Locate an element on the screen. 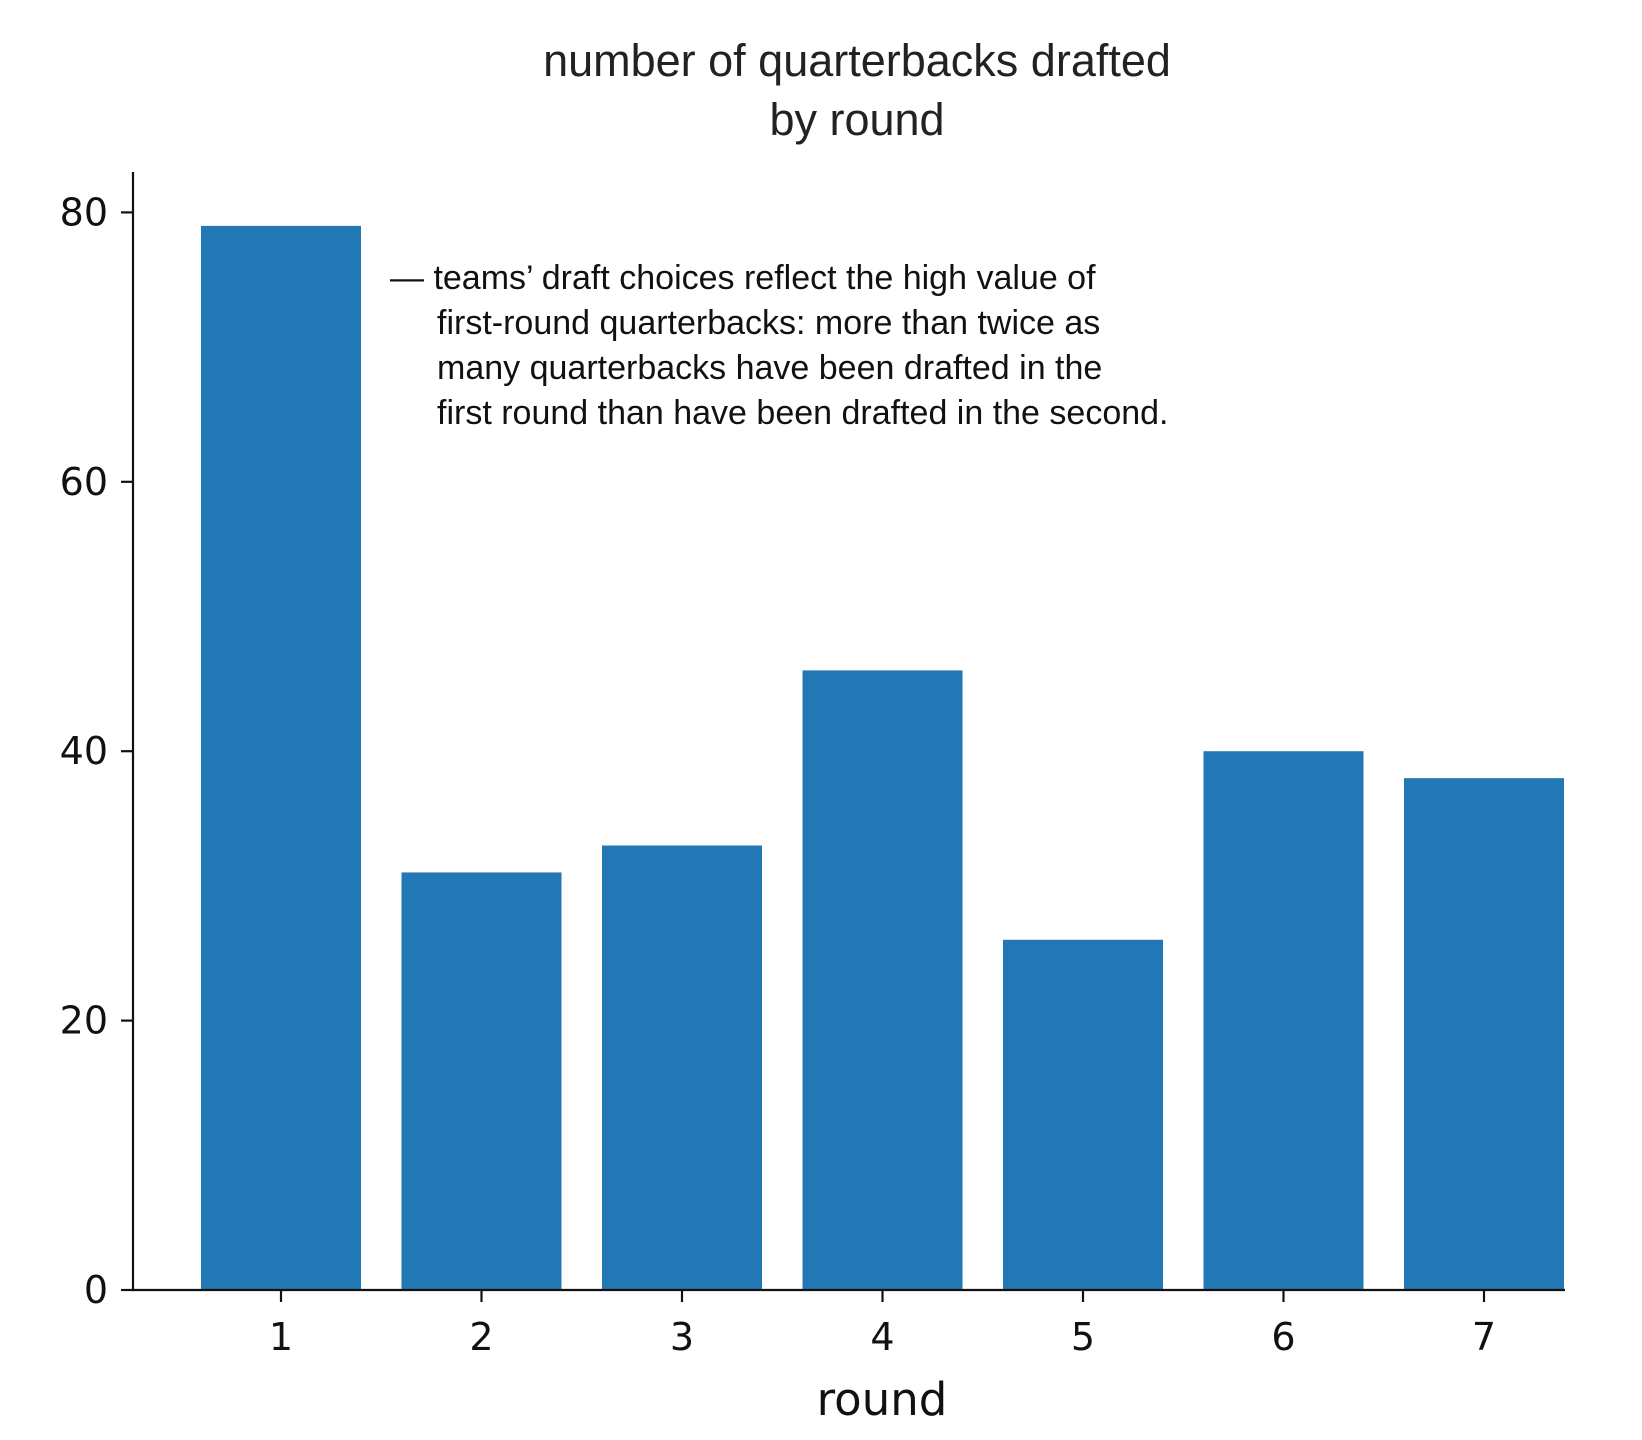  x-tick-label: 5 is located at coordinates (1083, 1337).